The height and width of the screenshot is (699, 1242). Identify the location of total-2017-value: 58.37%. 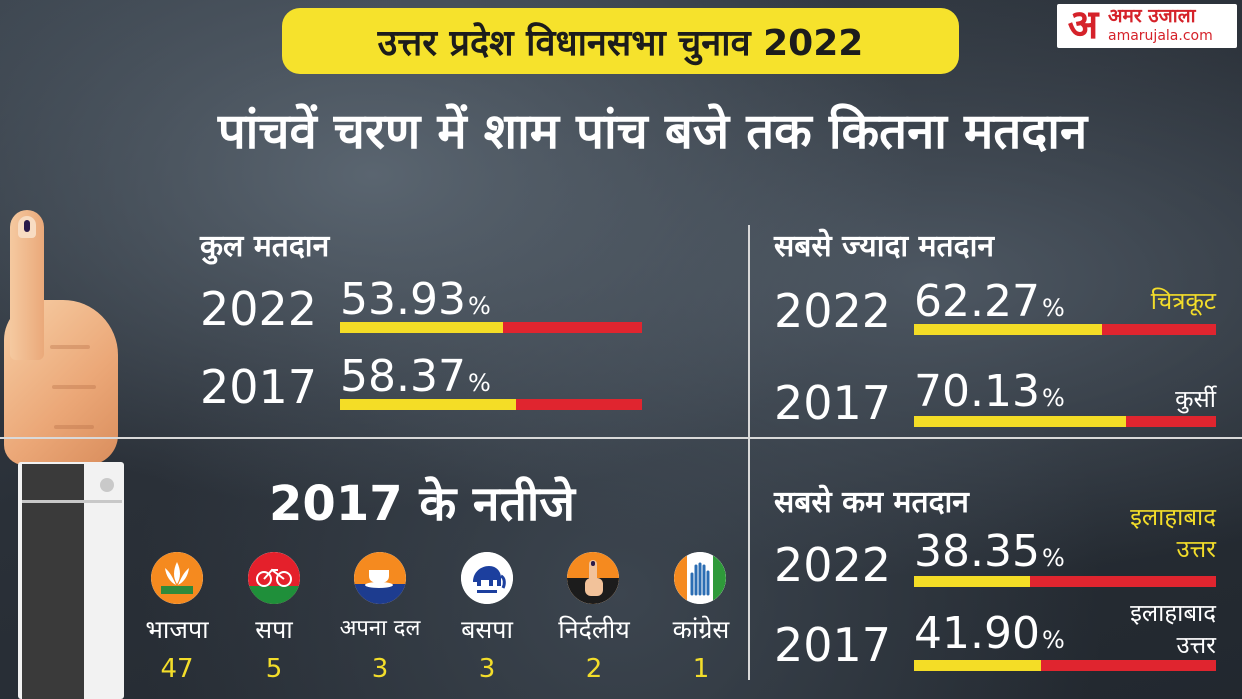
(415, 376).